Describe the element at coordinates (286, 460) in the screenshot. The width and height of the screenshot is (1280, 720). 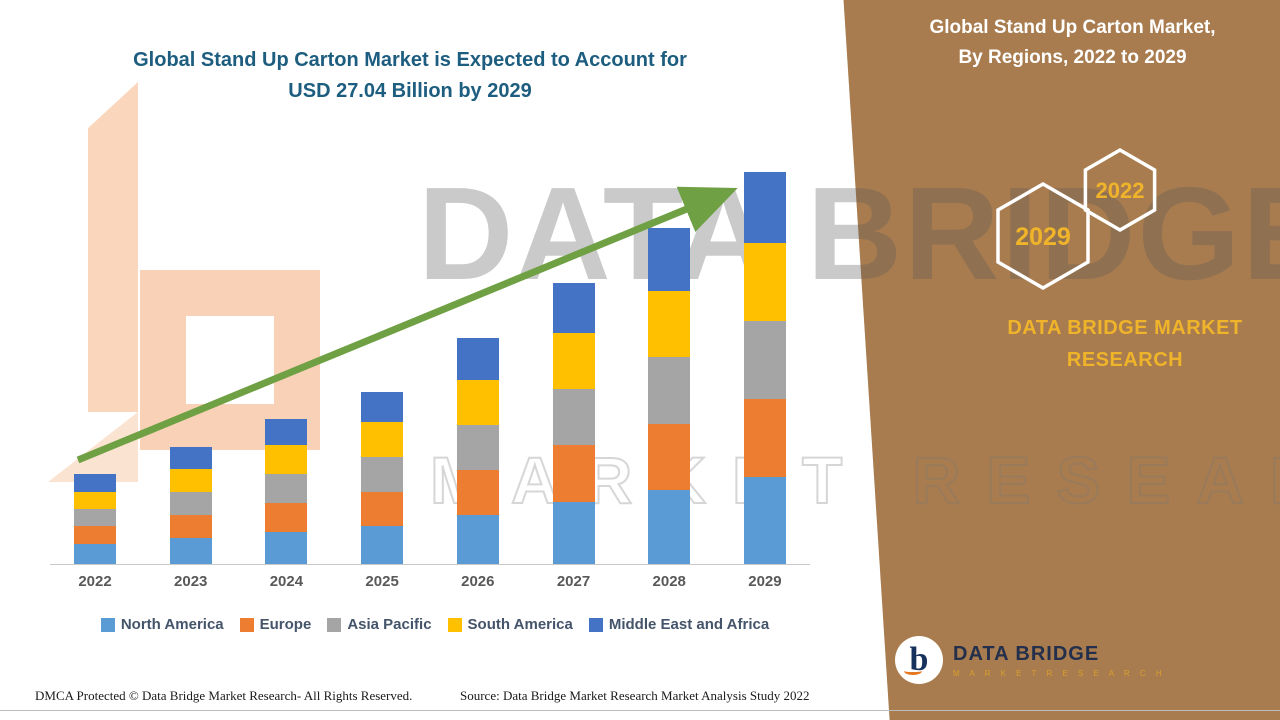
I see `bar-segment-2024-south-america` at that location.